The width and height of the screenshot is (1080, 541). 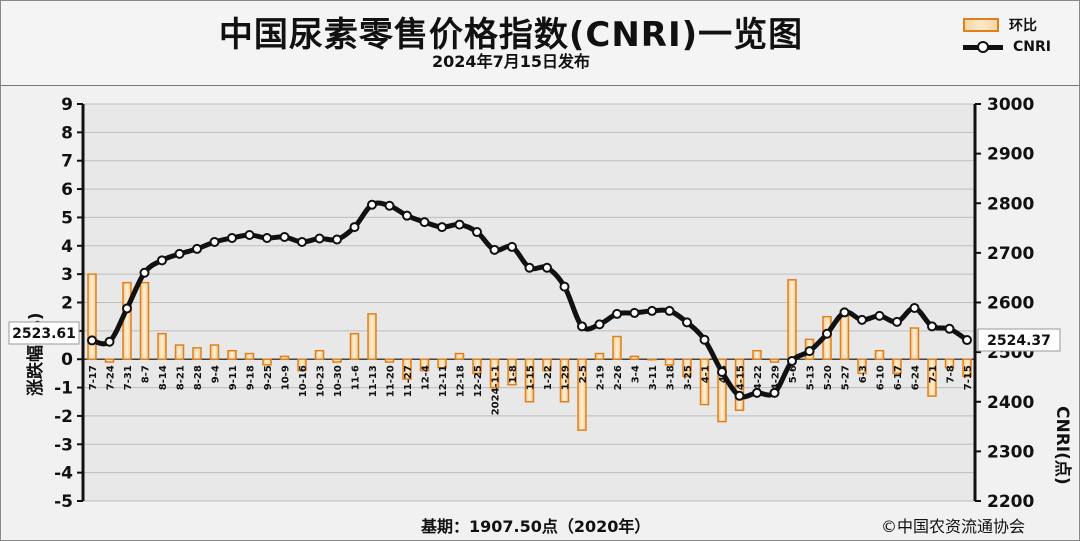 I want to click on x-tick-label: 8-7, so click(x=146, y=374).